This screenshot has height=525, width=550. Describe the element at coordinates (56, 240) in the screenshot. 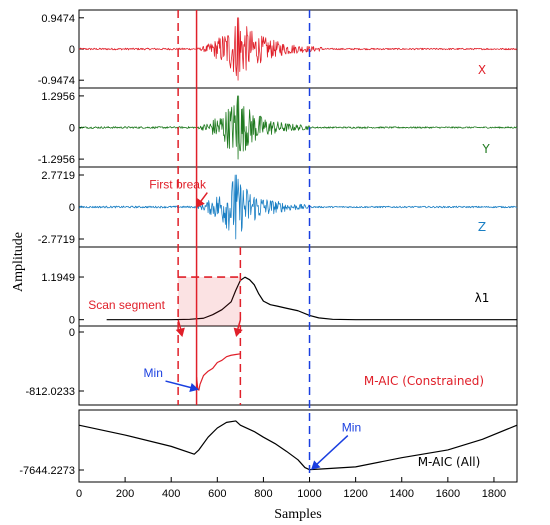

I see `y-tick-label-z-2: -2.7719` at that location.